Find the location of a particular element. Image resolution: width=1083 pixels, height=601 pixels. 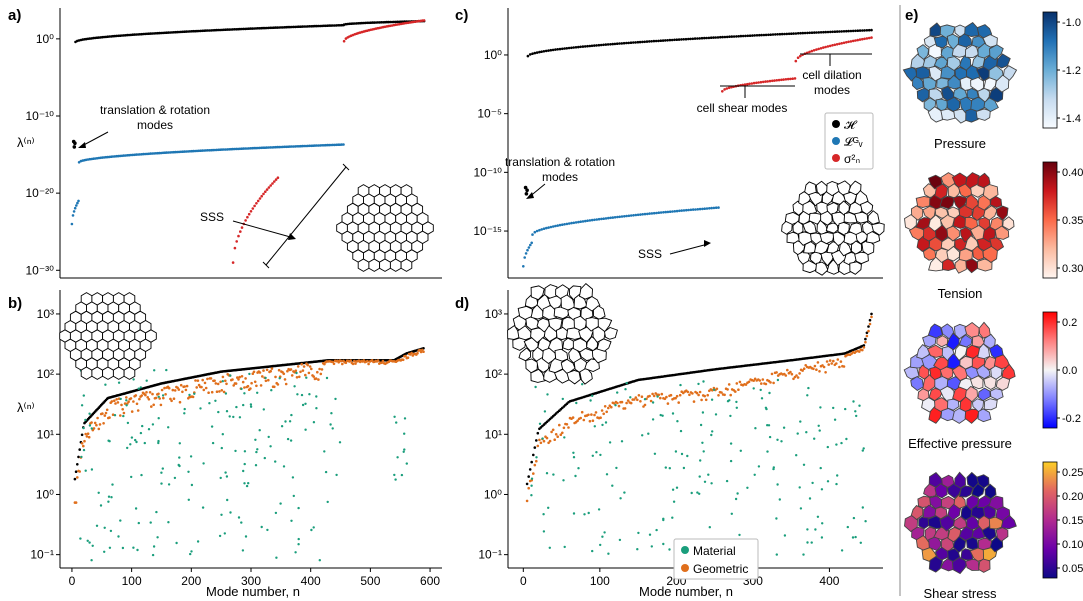

colorbar-tick-label: 0.05 is located at coordinates (1072, 569).